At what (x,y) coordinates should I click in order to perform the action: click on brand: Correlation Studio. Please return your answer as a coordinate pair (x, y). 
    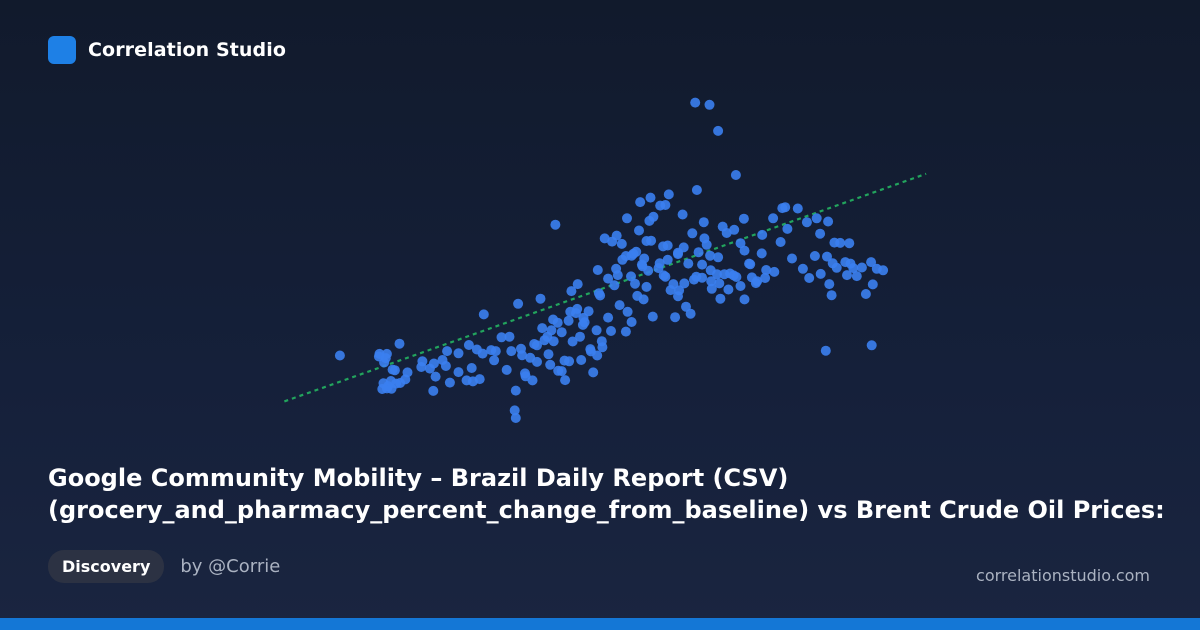
    Looking at the image, I should click on (167, 50).